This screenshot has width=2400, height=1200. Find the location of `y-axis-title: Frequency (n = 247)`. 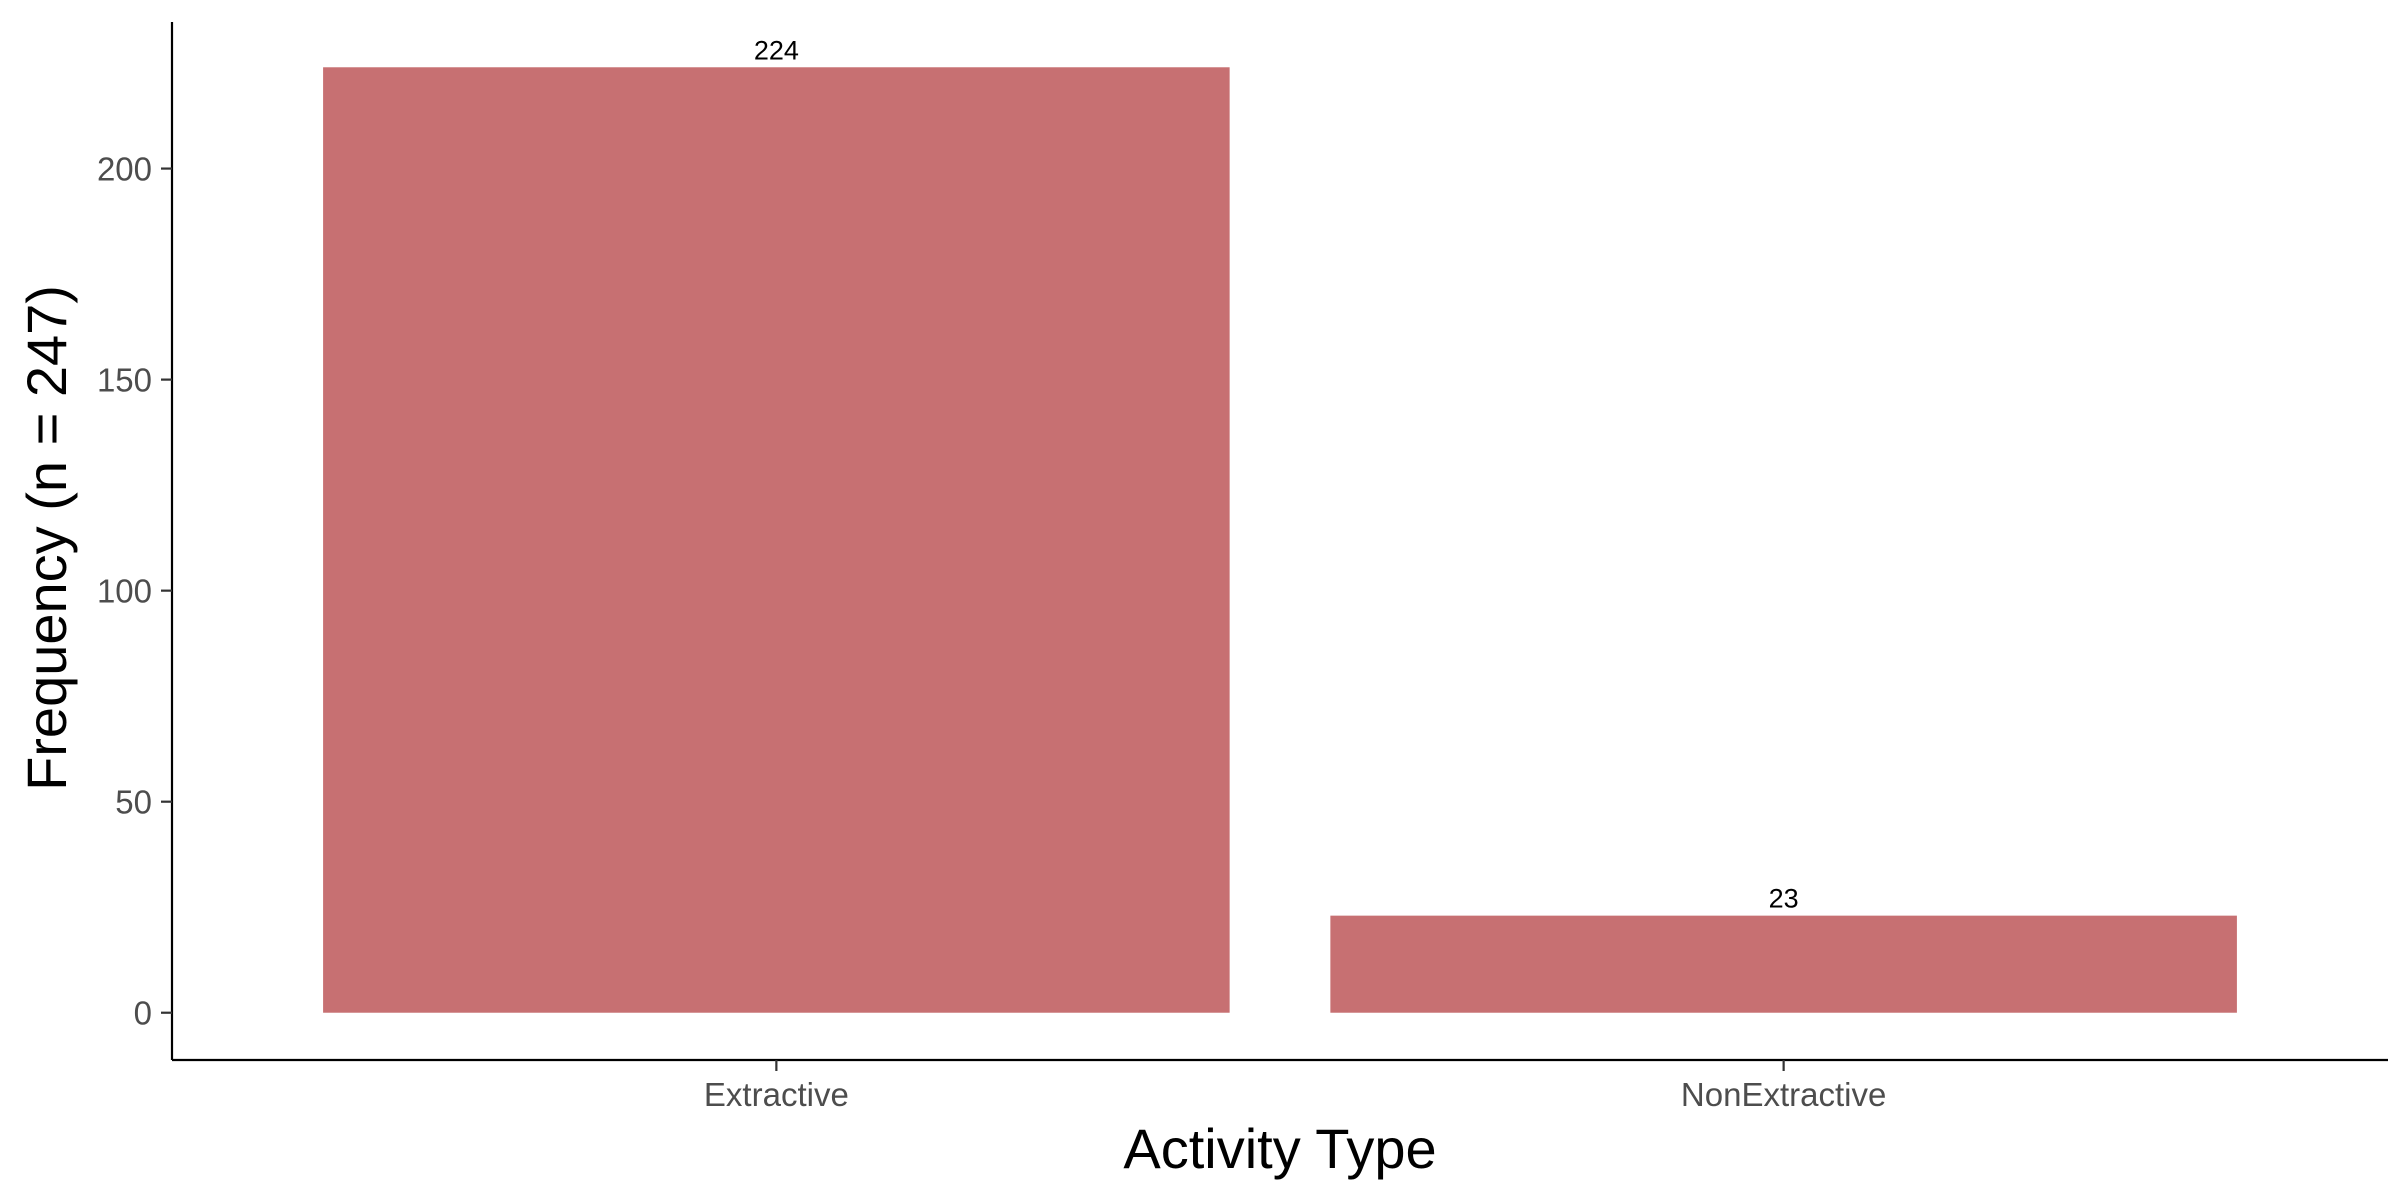

y-axis-title: Frequency (n = 247) is located at coordinates (46, 538).